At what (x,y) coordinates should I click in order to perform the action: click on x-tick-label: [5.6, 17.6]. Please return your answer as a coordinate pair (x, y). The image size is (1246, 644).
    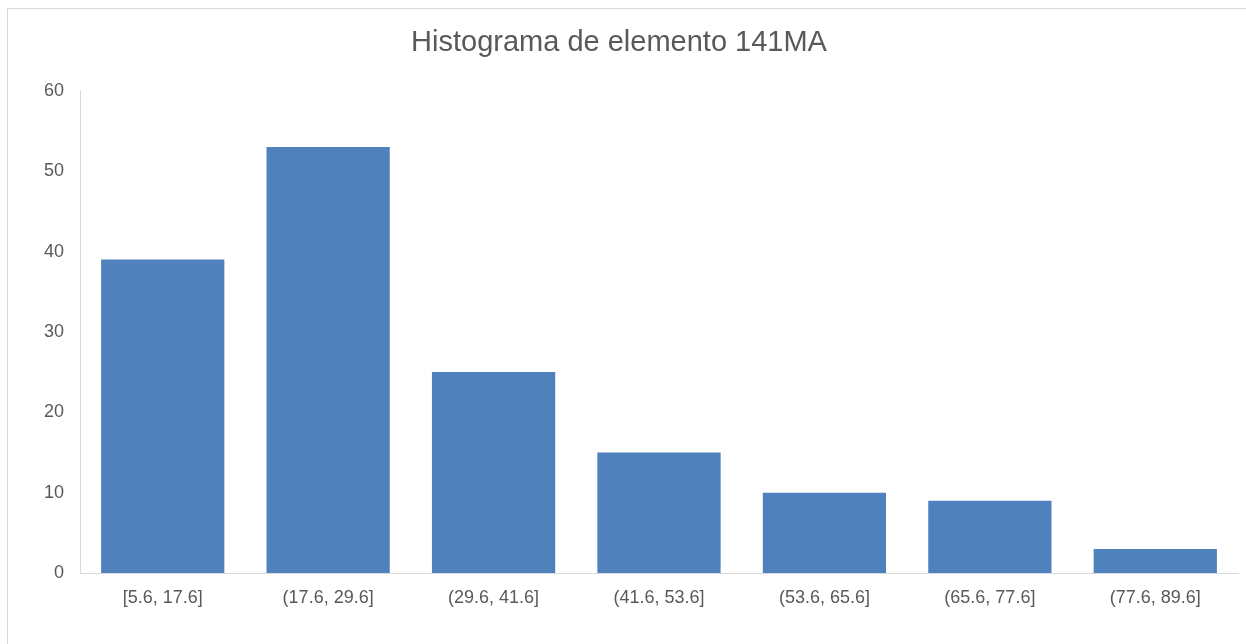
    Looking at the image, I should click on (162, 596).